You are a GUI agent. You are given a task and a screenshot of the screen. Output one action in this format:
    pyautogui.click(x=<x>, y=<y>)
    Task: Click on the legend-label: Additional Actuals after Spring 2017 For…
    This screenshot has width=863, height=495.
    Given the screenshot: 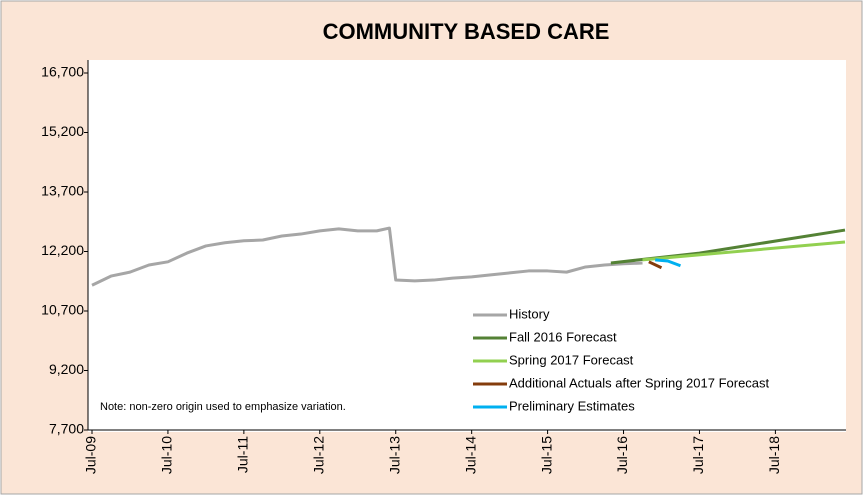 What is the action you would take?
    pyautogui.click(x=639, y=382)
    